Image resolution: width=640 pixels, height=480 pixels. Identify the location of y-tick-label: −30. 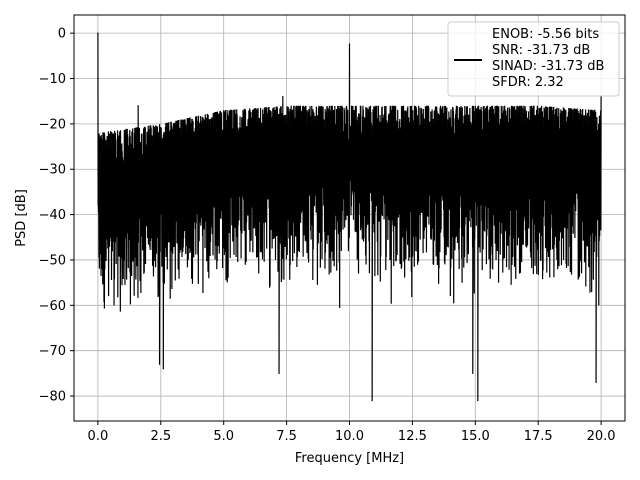
(52, 170).